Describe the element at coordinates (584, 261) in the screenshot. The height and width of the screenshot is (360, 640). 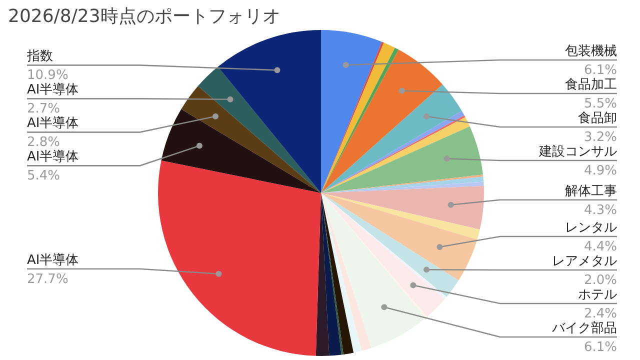
I see `slice-label: レアメタル` at that location.